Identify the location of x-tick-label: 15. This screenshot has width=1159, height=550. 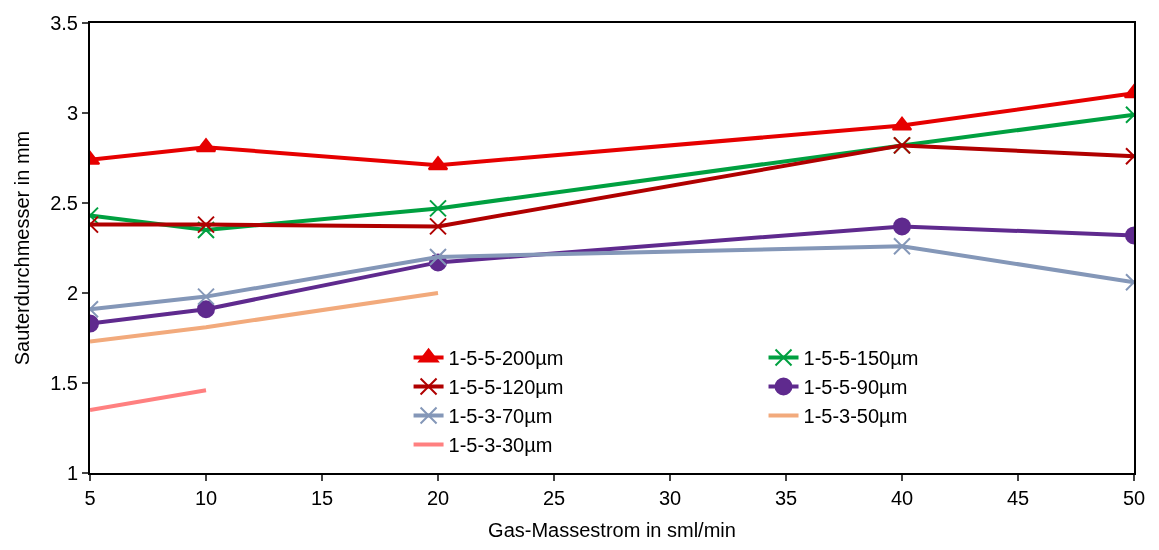
(322, 498).